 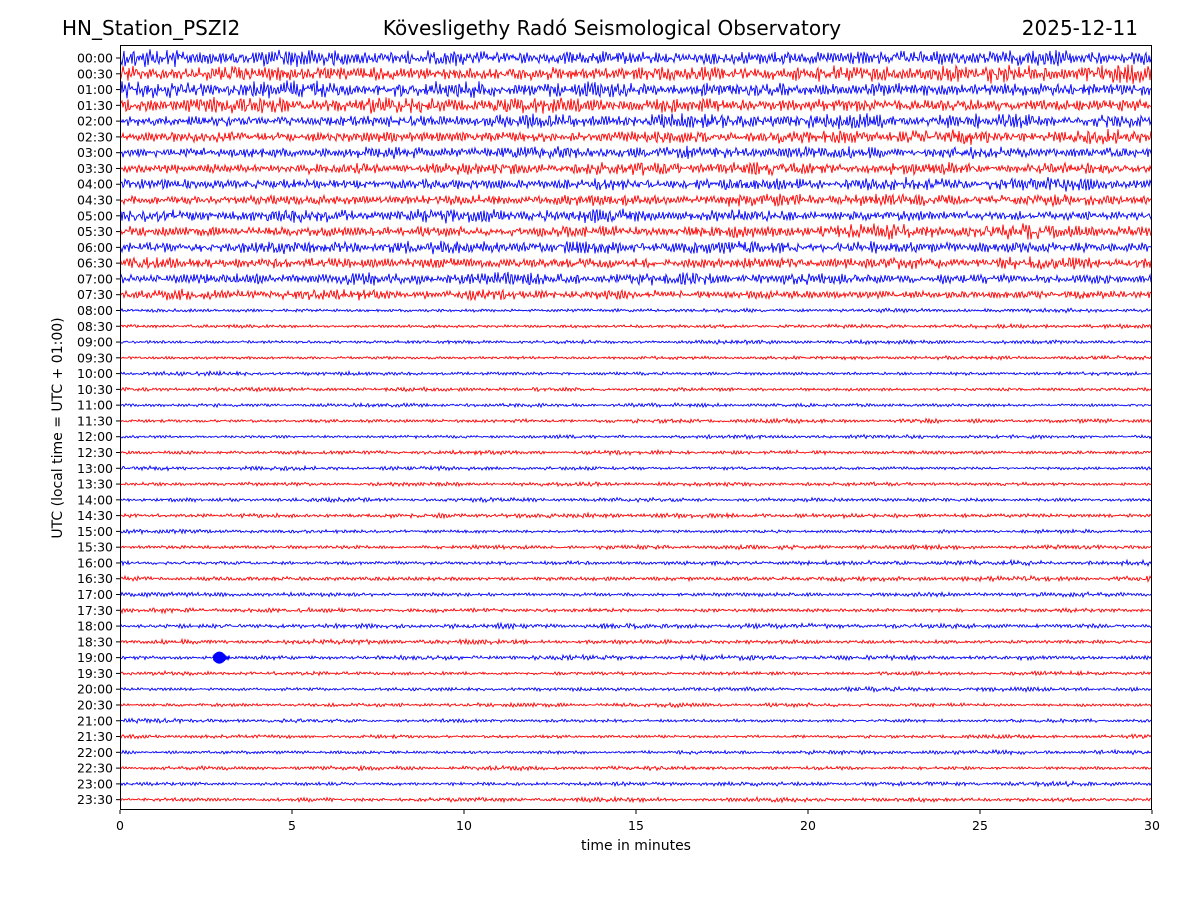 What do you see at coordinates (95, 736) in the screenshot?
I see `y-tick-label: 21:30` at bounding box center [95, 736].